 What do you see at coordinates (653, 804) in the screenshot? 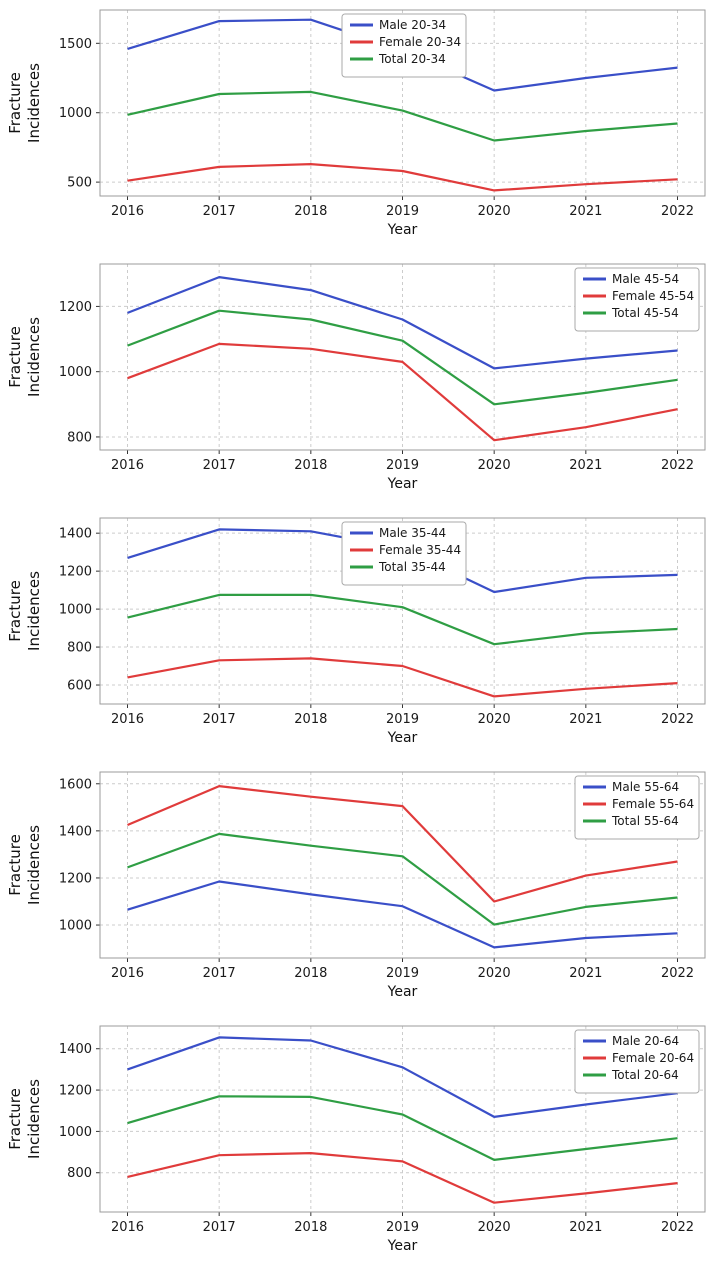
I see `legend-label: Female 55-64` at bounding box center [653, 804].